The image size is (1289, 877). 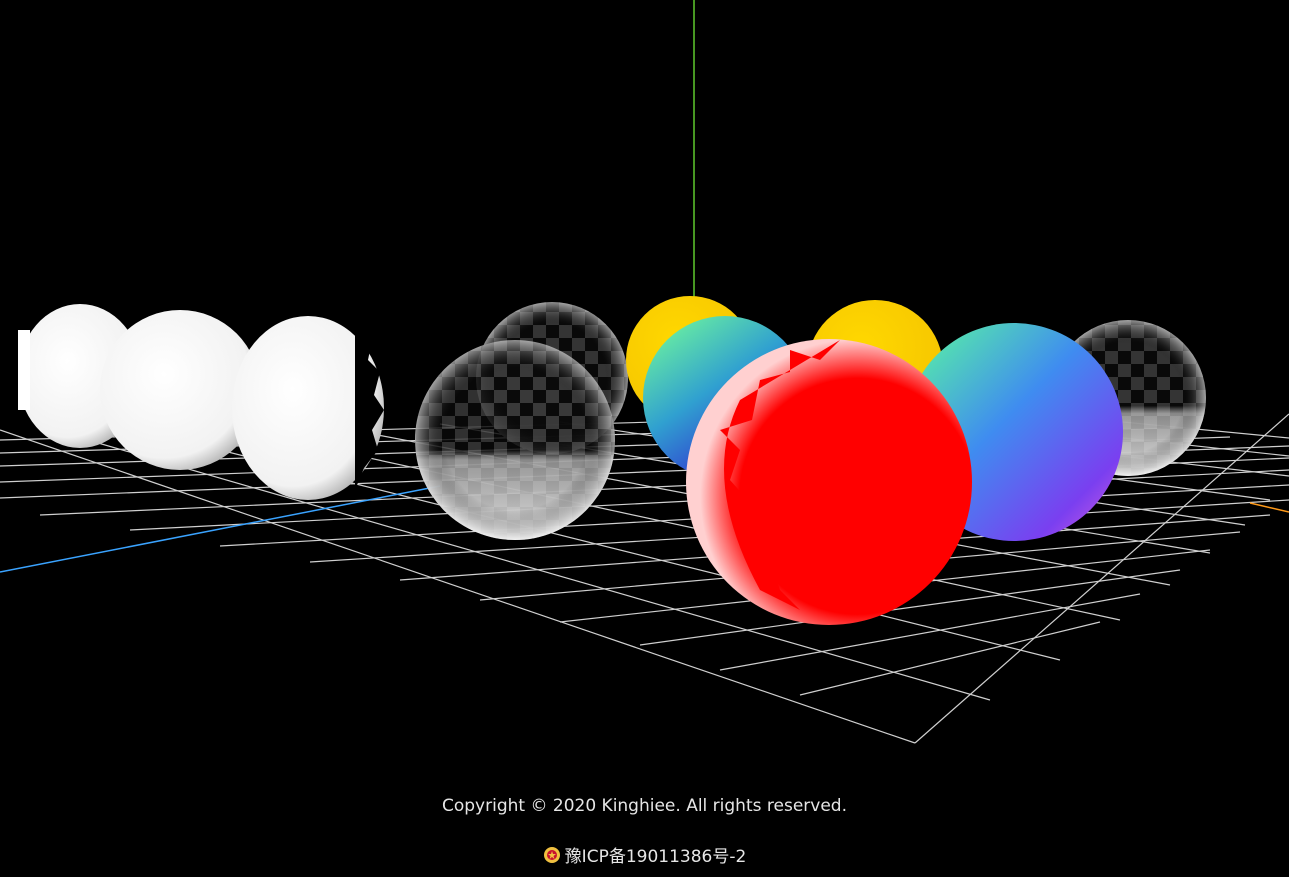 I want to click on red-sphere, so click(x=829, y=482).